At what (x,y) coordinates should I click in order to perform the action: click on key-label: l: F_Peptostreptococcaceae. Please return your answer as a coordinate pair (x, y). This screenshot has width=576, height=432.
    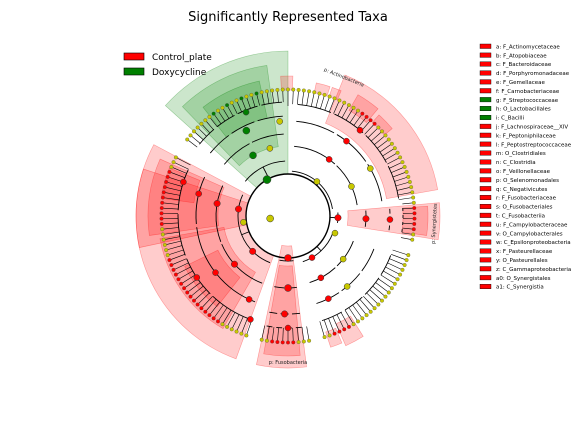
    Looking at the image, I should click on (534, 145).